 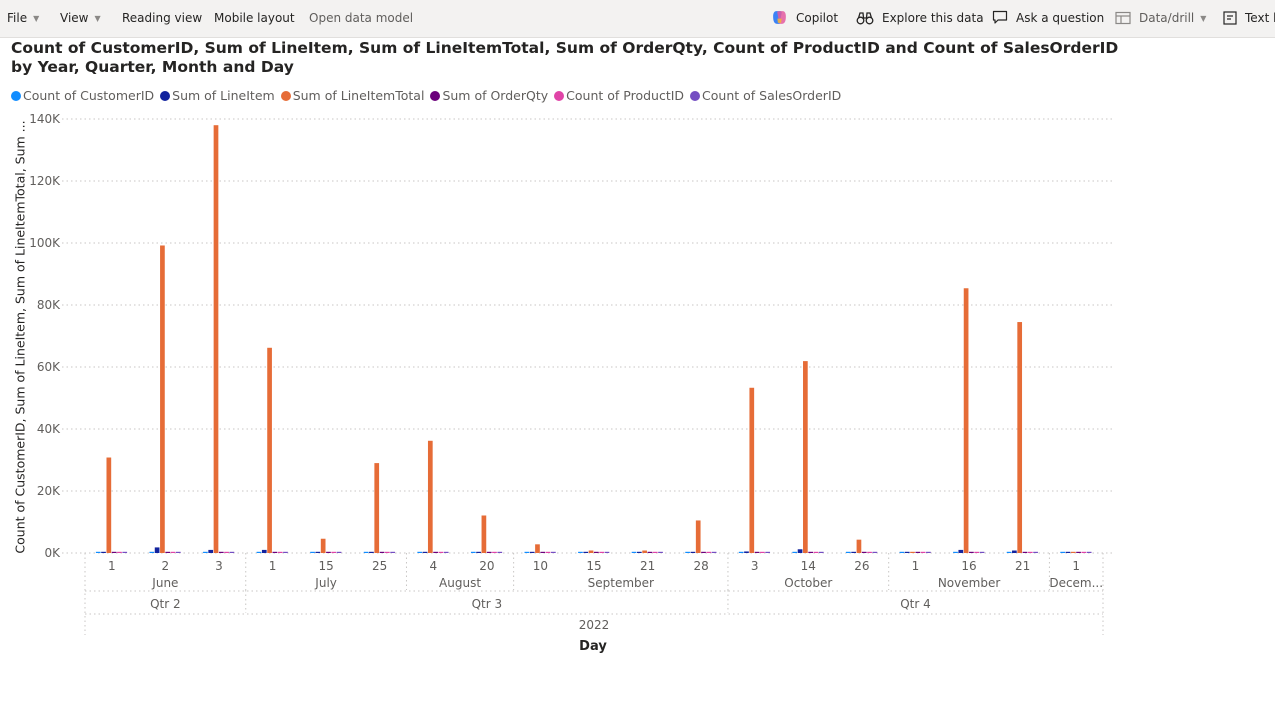 What do you see at coordinates (1167, 18) in the screenshot?
I see `data-drill-label: Data/drill` at bounding box center [1167, 18].